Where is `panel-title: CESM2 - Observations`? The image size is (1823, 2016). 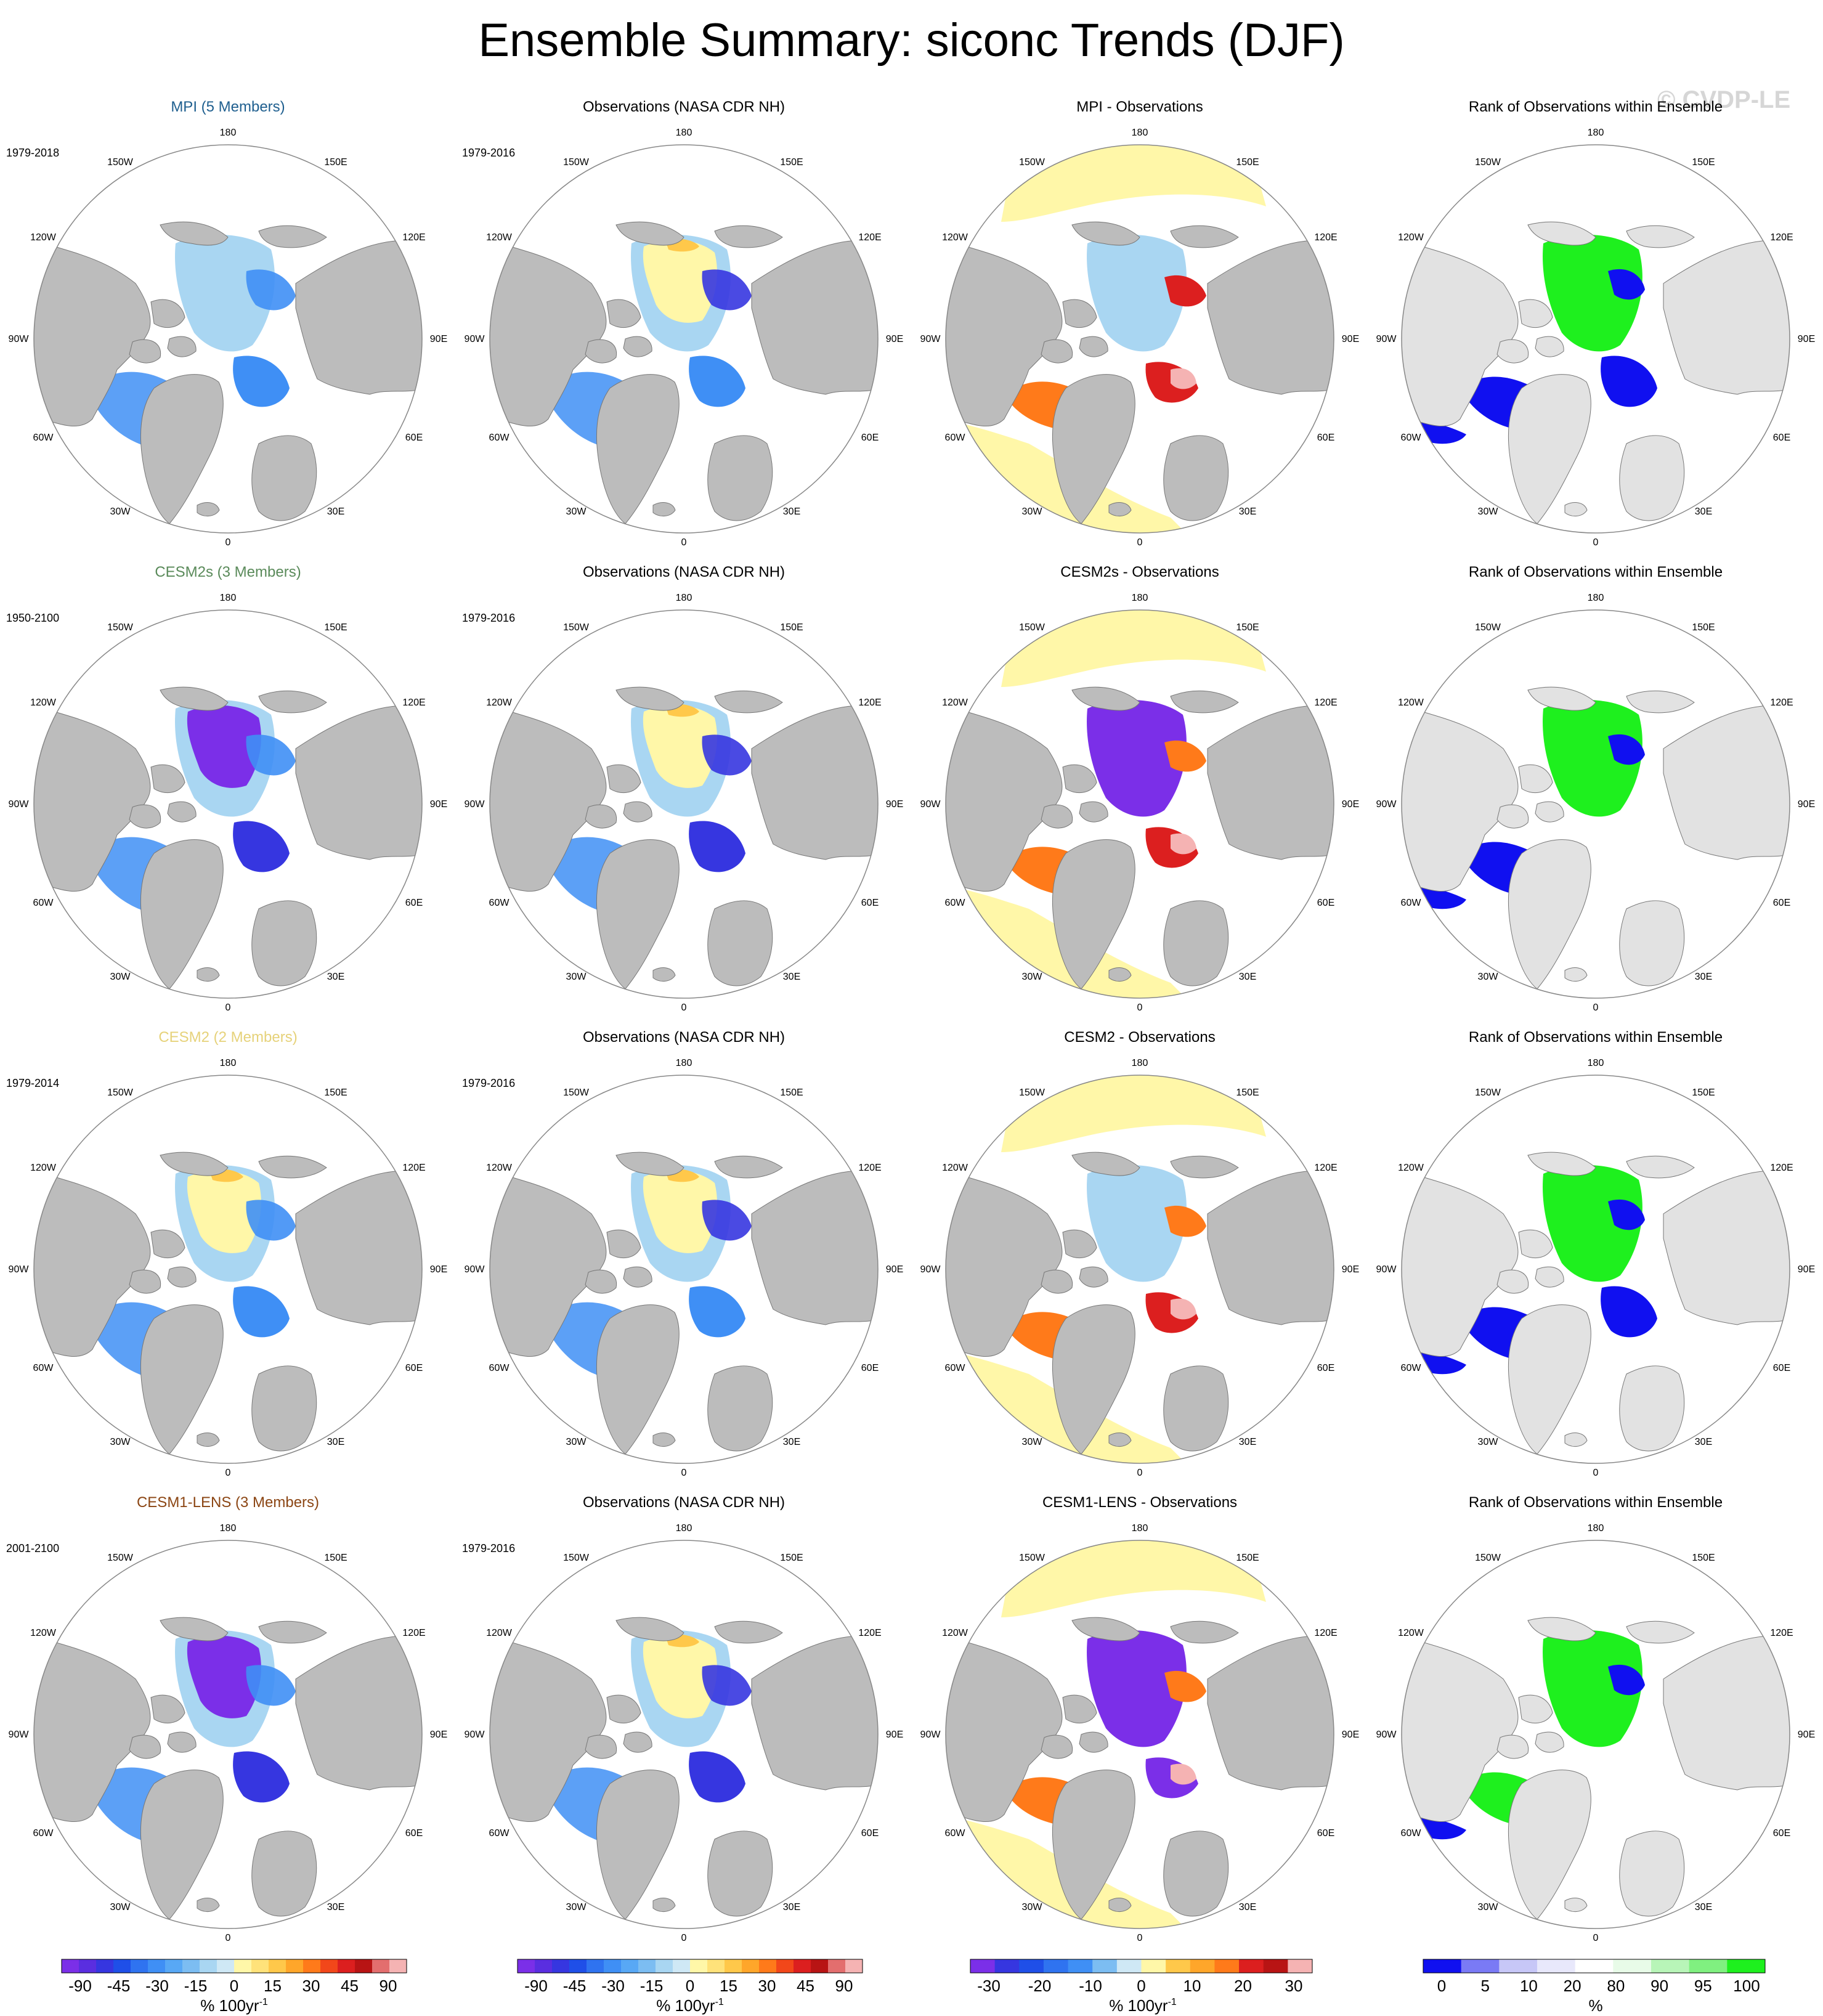
panel-title: CESM2 - Observations is located at coordinates (1140, 1037).